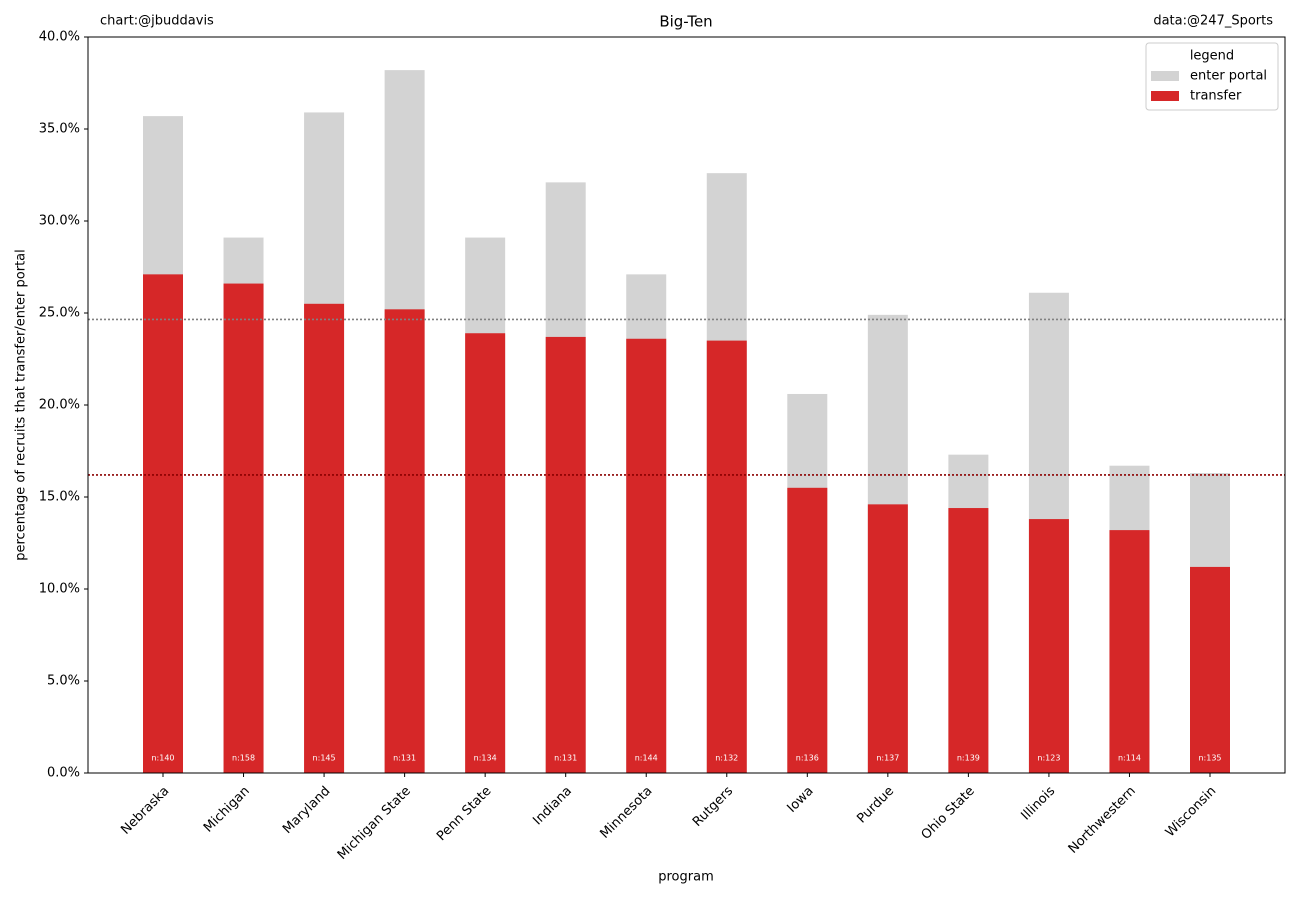  I want to click on y-tick-label: 30.0%, so click(59, 221).